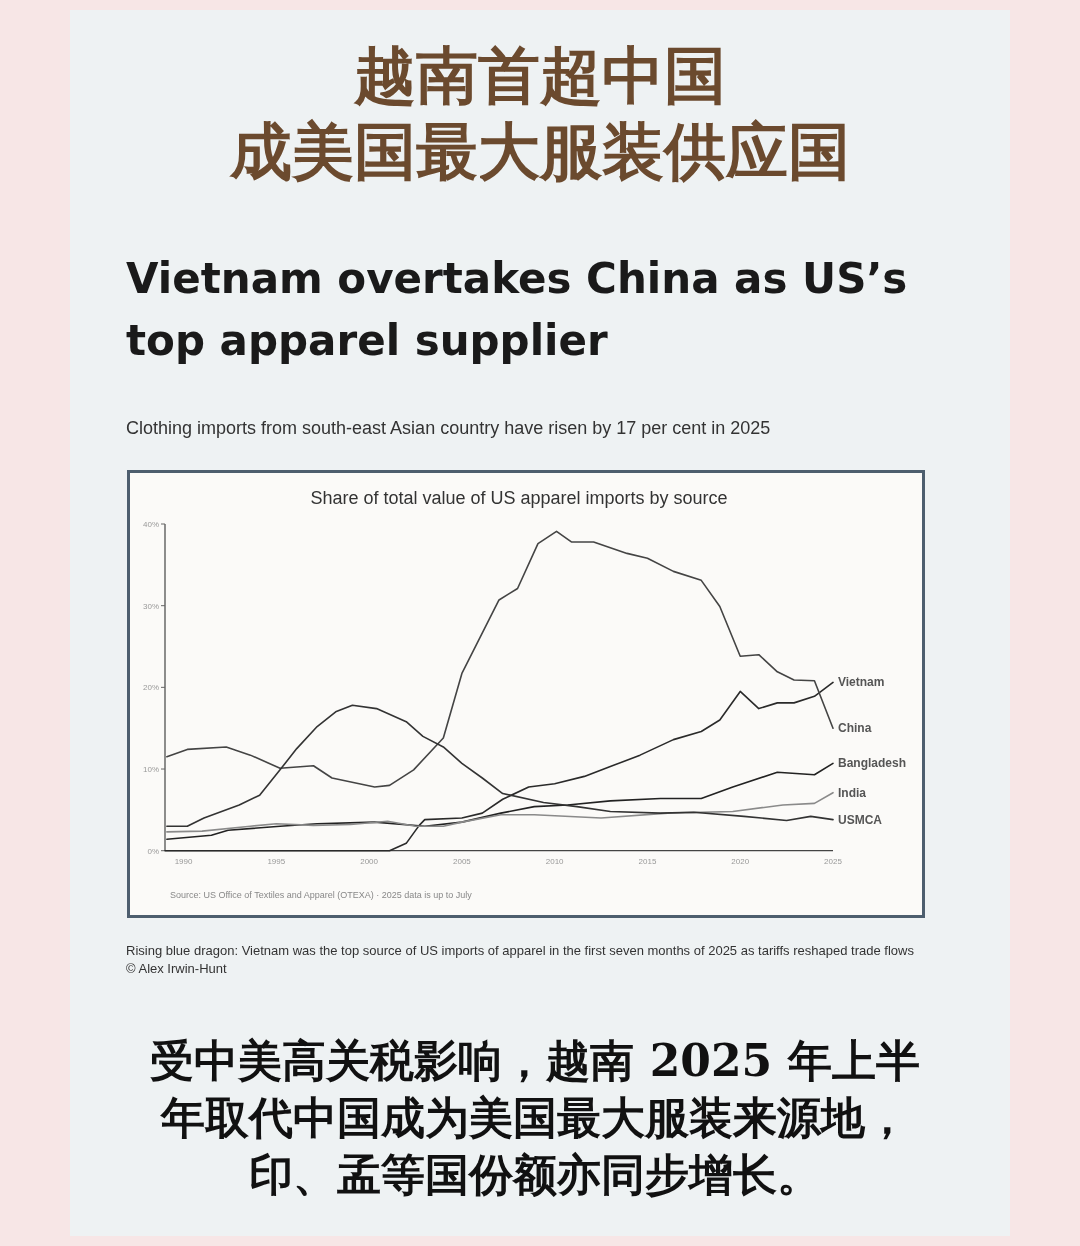  What do you see at coordinates (535, 1118) in the screenshot?
I see `text: 受中美高关税影响，越南 2025 年上半年取代中国成为美国最大服装来源地，印、孟等国份额亦同步增长。` at bounding box center [535, 1118].